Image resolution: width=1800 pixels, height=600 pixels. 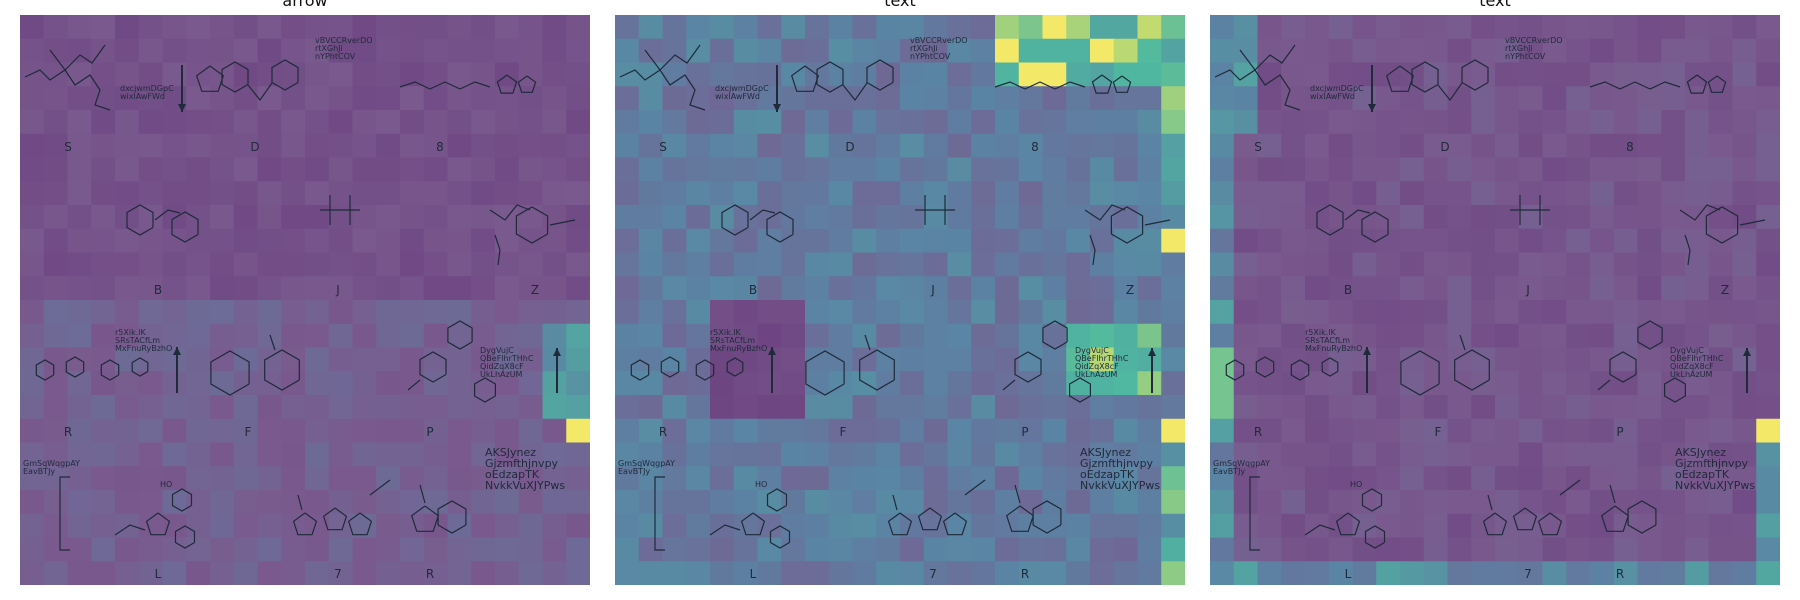 I want to click on molecule-f-ring, so click(x=825, y=373).